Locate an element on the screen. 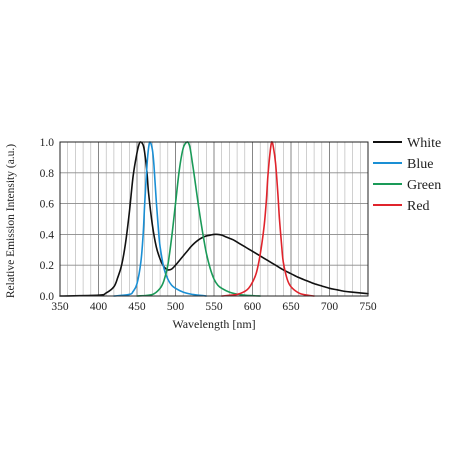 This screenshot has width=458, height=458. y-tick-label: 0.8 is located at coordinates (47, 174).